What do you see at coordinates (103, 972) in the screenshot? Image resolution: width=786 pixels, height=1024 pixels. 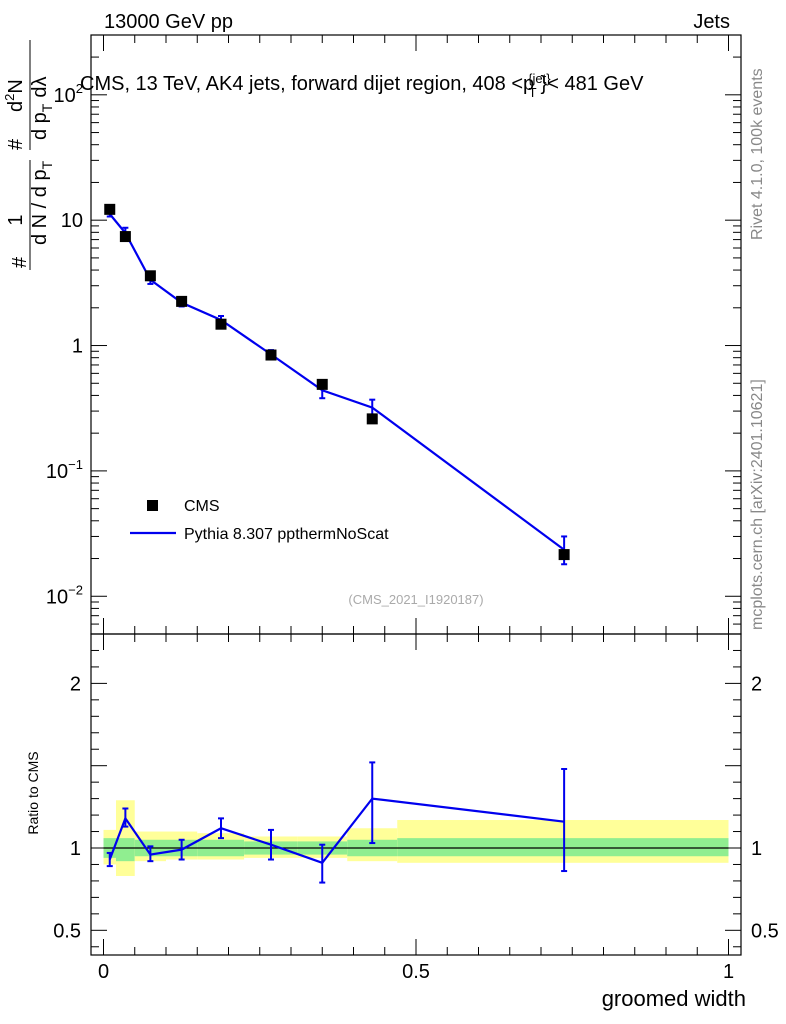 I see `ratio-x-tick-label: 0` at bounding box center [103, 972].